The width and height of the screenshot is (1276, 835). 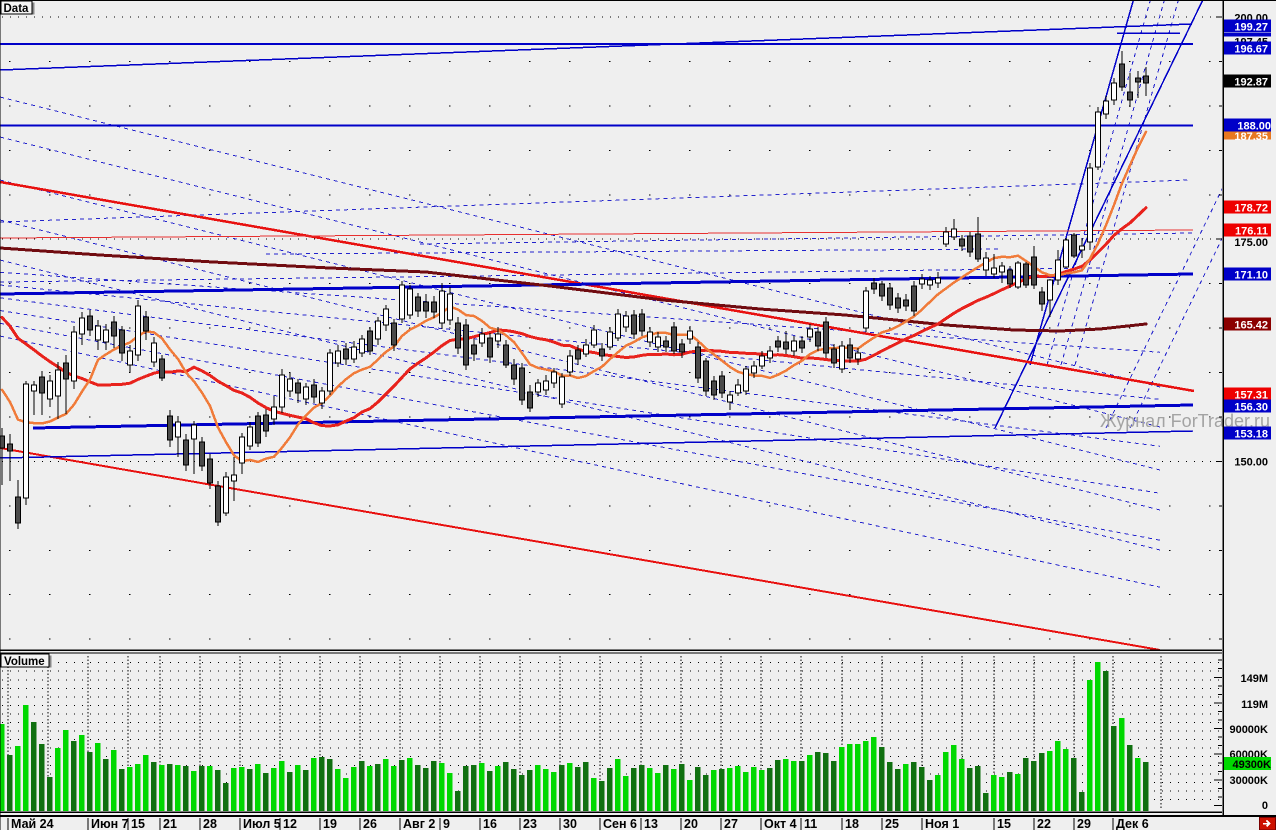 I want to click on svg-text: 192.87, so click(x=1251, y=83).